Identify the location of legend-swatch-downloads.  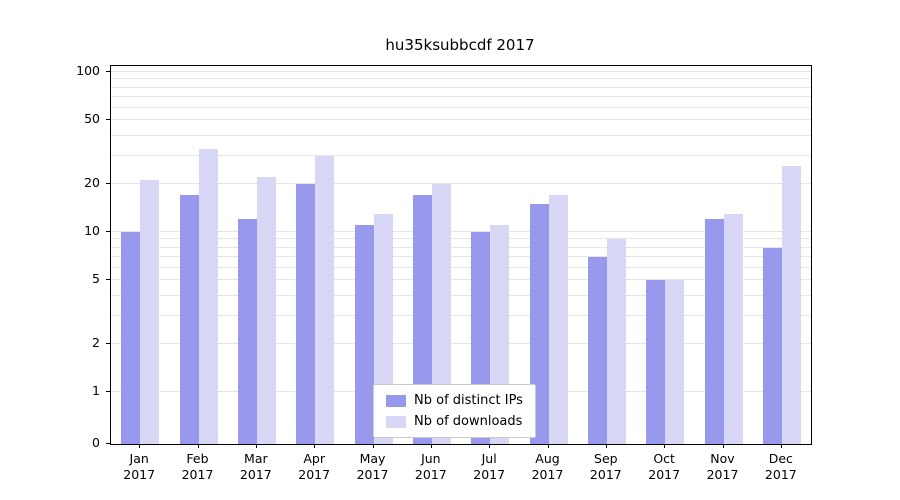
(396, 421).